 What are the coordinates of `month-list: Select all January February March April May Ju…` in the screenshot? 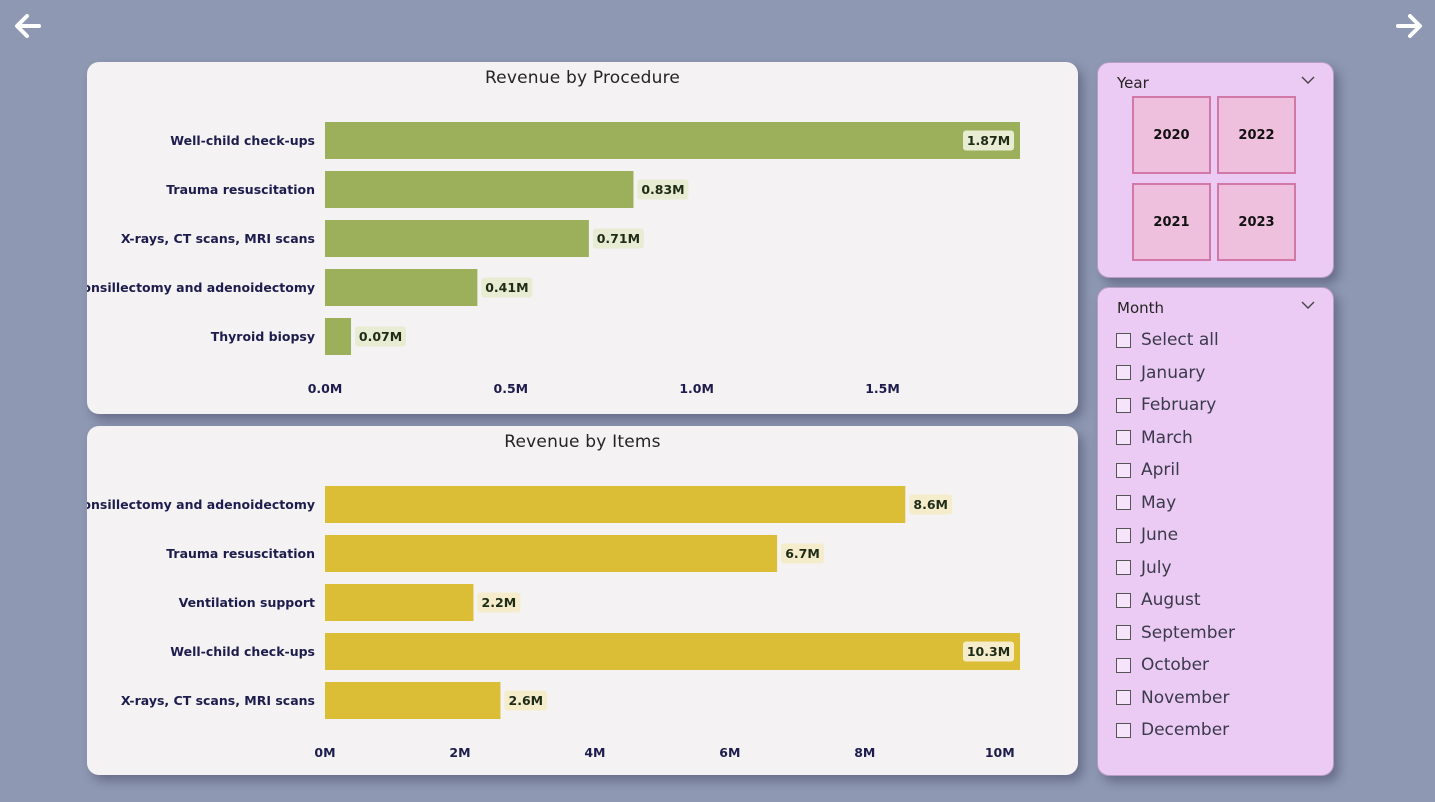 It's located at (1175, 535).